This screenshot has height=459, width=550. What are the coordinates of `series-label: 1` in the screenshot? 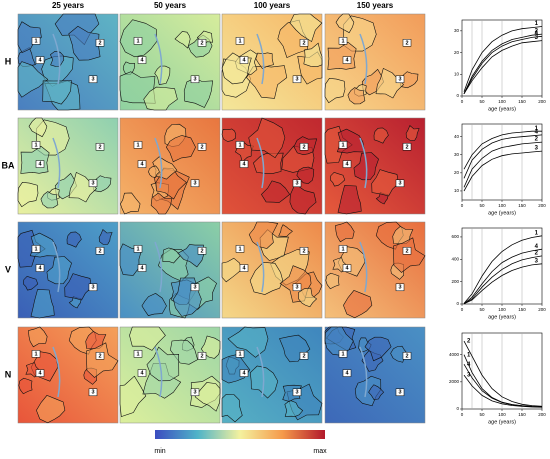 It's located at (537, 24).